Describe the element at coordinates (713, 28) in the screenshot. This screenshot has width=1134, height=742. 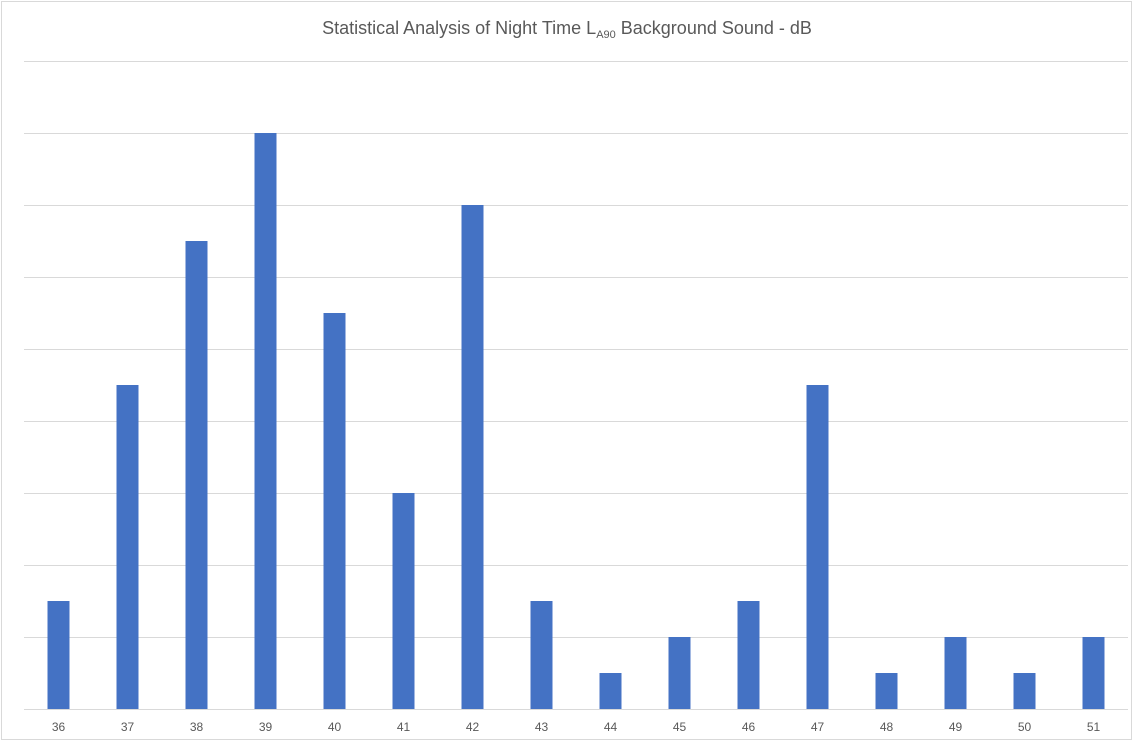
I see `chart-title-suffix: Background Sound - dB` at that location.